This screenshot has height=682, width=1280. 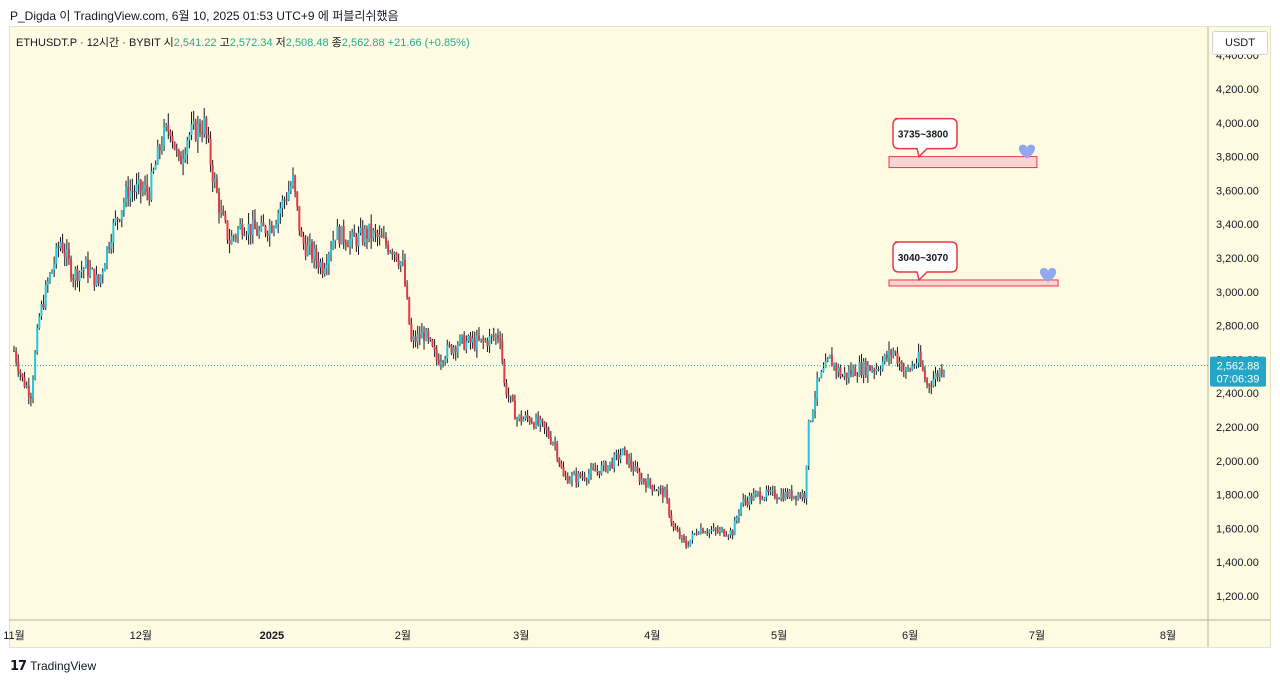 What do you see at coordinates (1240, 43) in the screenshot?
I see `currency-unit-button: USDT` at bounding box center [1240, 43].